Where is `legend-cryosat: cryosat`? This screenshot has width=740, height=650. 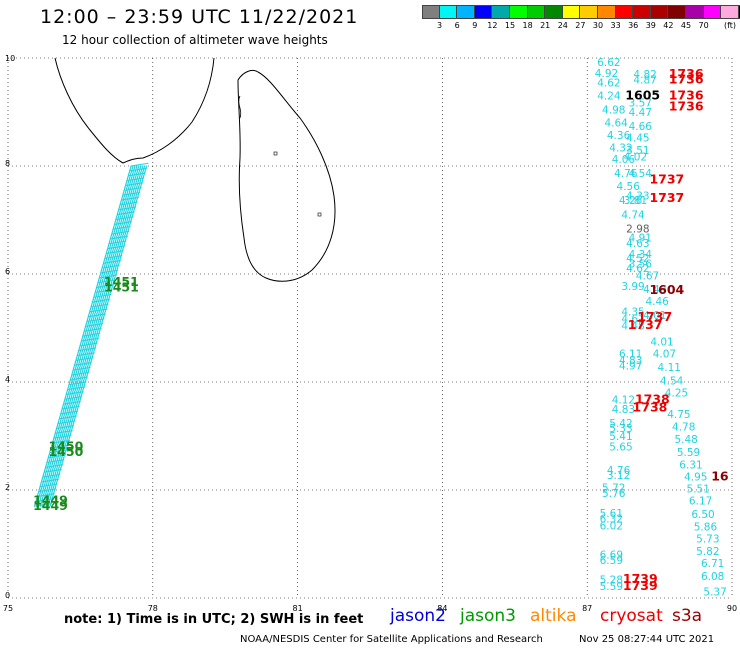
legend-cryosat: cryosat is located at coordinates (631, 616).